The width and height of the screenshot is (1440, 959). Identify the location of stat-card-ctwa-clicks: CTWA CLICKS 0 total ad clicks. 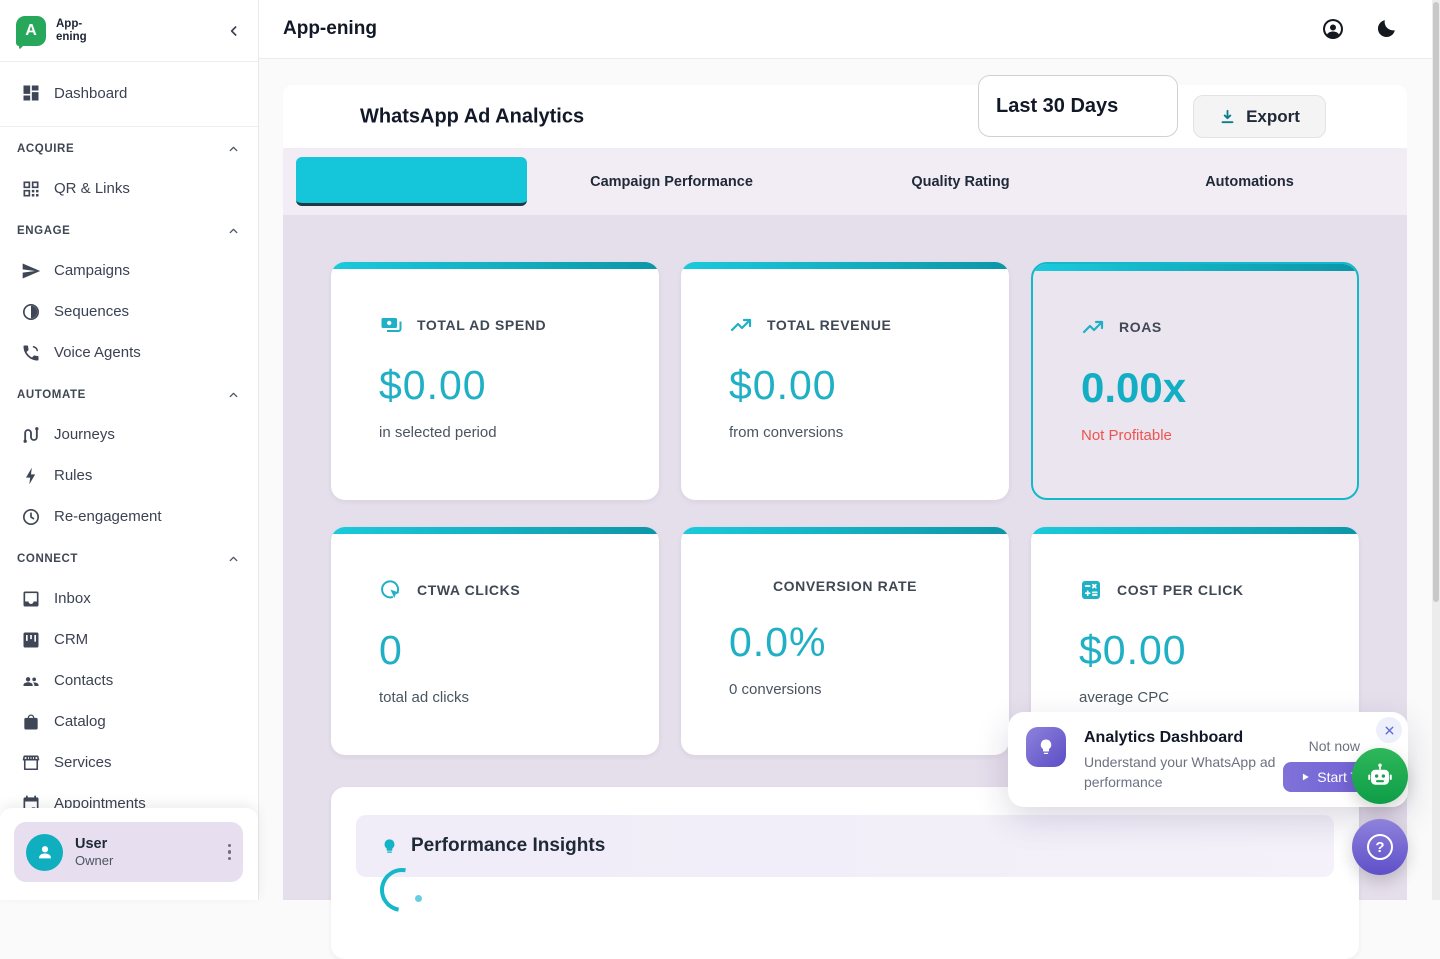
(495, 641).